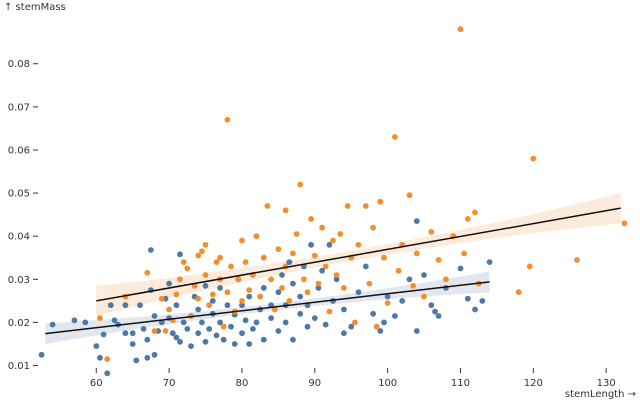 The image size is (640, 400). Describe the element at coordinates (19, 280) in the screenshot. I see `y-tick-label: 0.03` at that location.